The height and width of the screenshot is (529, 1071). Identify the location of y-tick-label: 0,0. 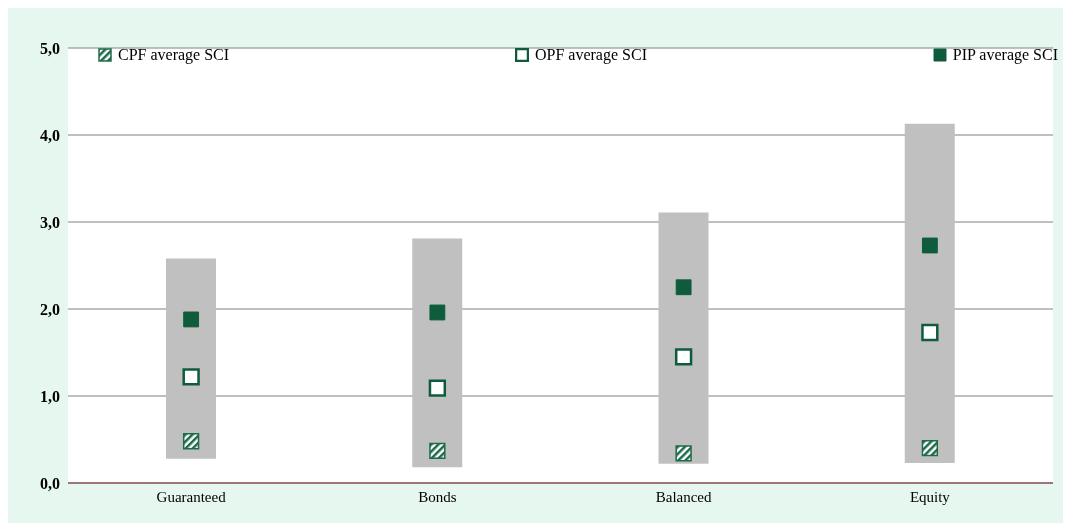
(50, 483).